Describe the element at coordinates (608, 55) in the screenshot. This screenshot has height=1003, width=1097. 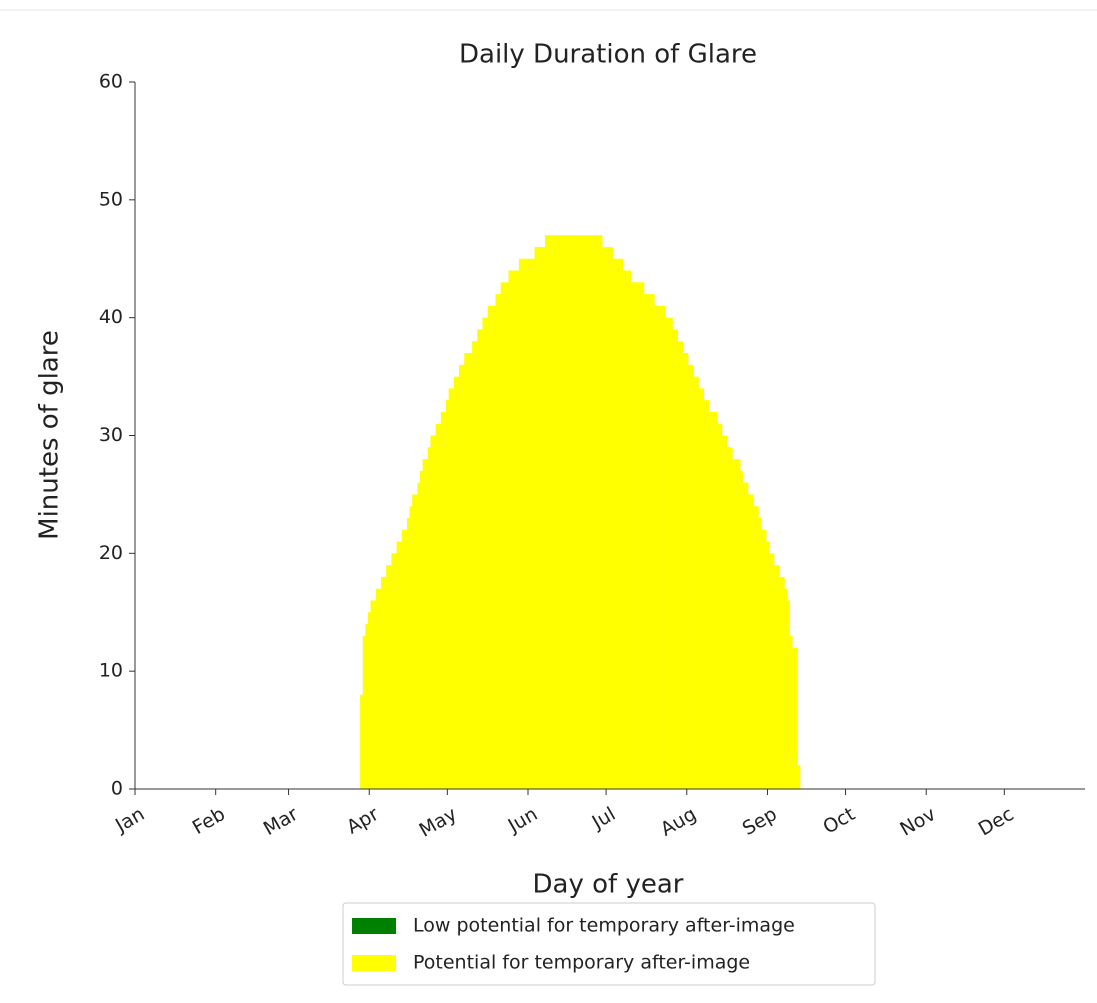
I see `chart-title: Daily Duration of Glare` at that location.